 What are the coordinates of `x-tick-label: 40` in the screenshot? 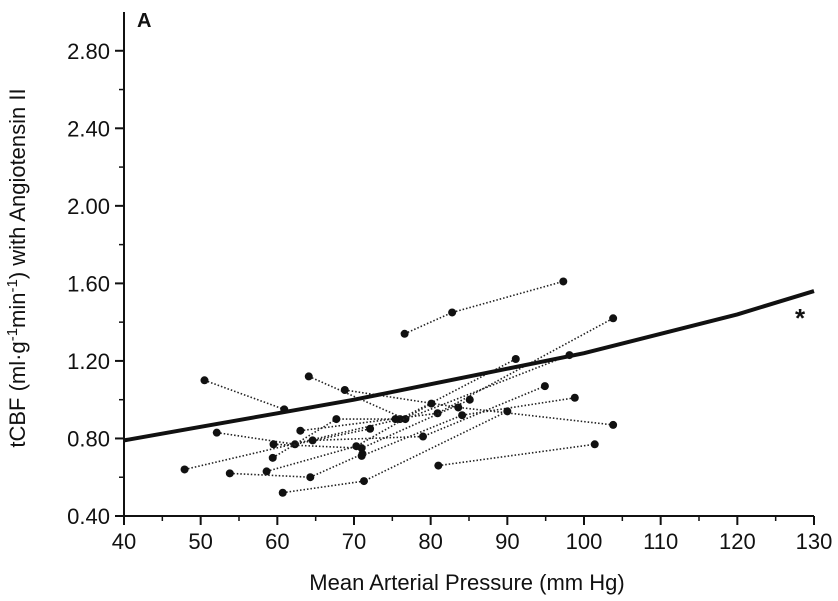 It's located at (124, 541).